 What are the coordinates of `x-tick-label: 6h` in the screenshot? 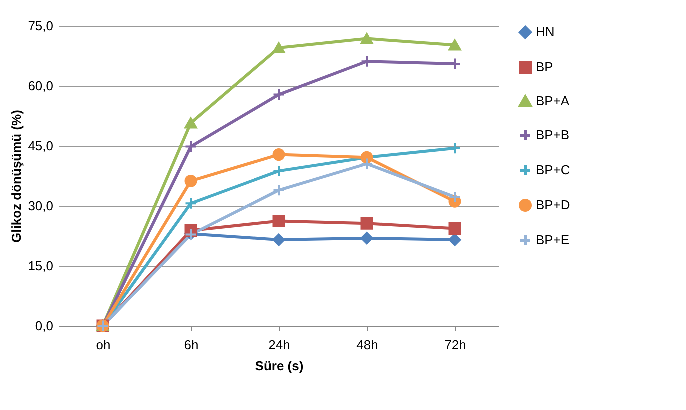 It's located at (191, 345).